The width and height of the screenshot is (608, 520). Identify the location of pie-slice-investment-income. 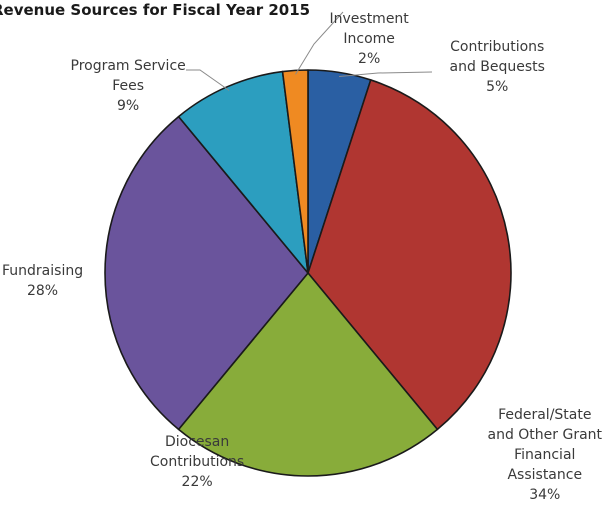
(295, 171).